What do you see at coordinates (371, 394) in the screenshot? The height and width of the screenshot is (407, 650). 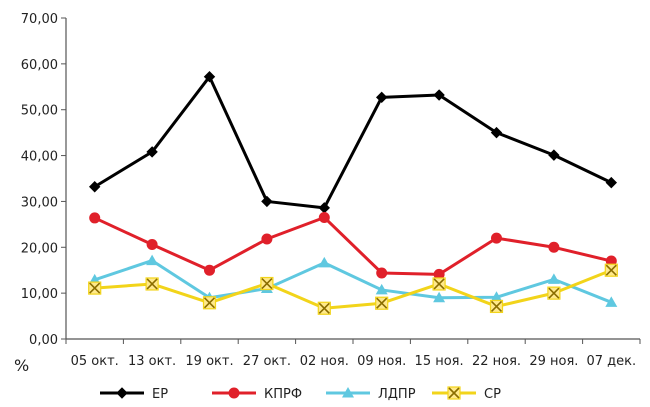 I see `legend-item: ЛДПР` at bounding box center [371, 394].